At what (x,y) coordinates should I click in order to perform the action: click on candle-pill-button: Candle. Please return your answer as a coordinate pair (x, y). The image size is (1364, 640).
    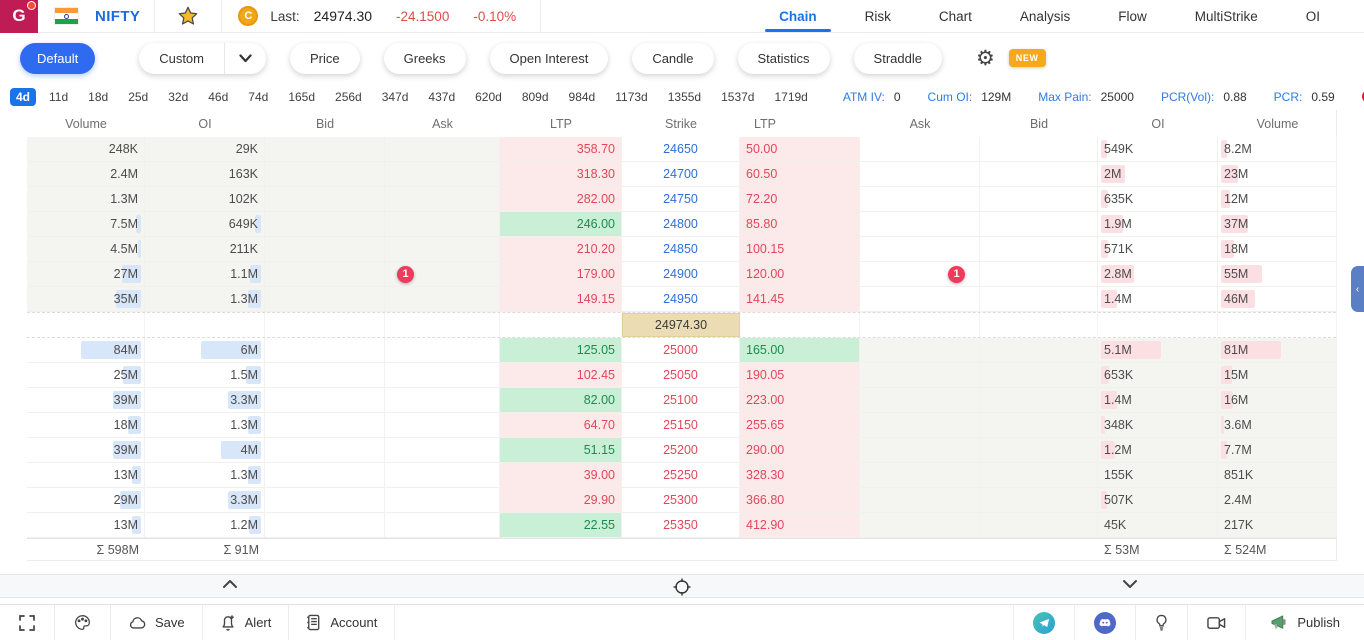
    Looking at the image, I should click on (673, 58).